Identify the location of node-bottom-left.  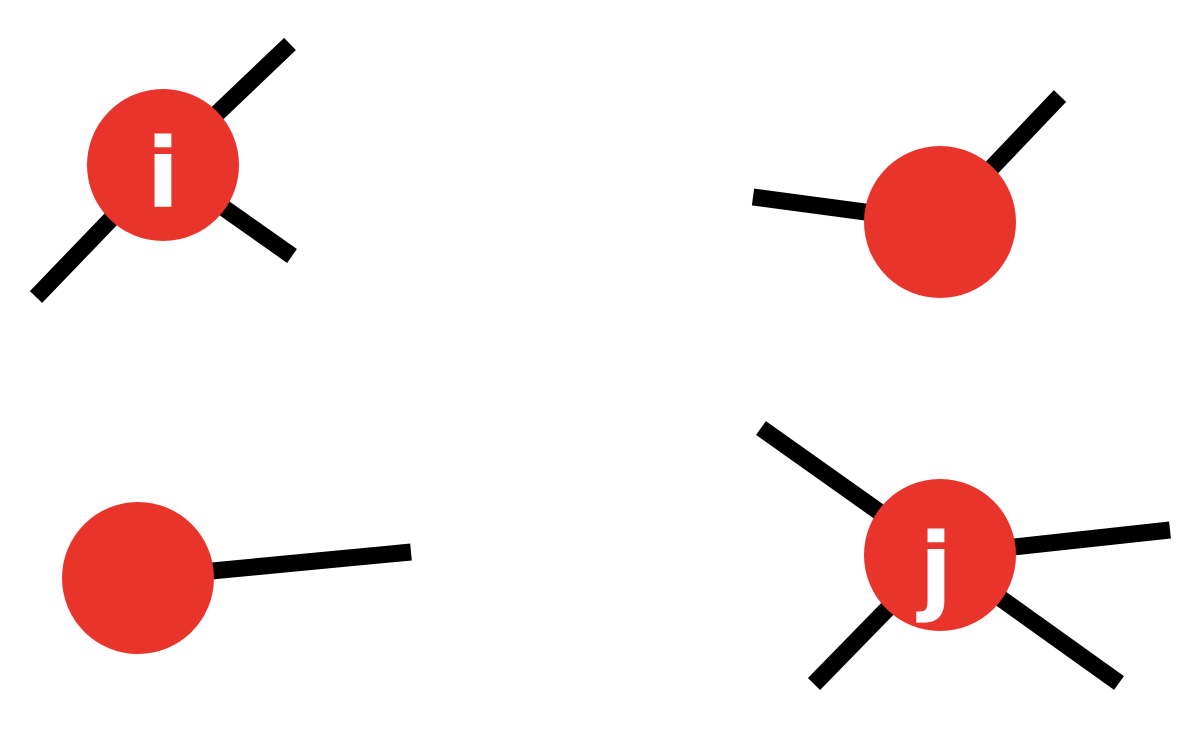
(138, 578).